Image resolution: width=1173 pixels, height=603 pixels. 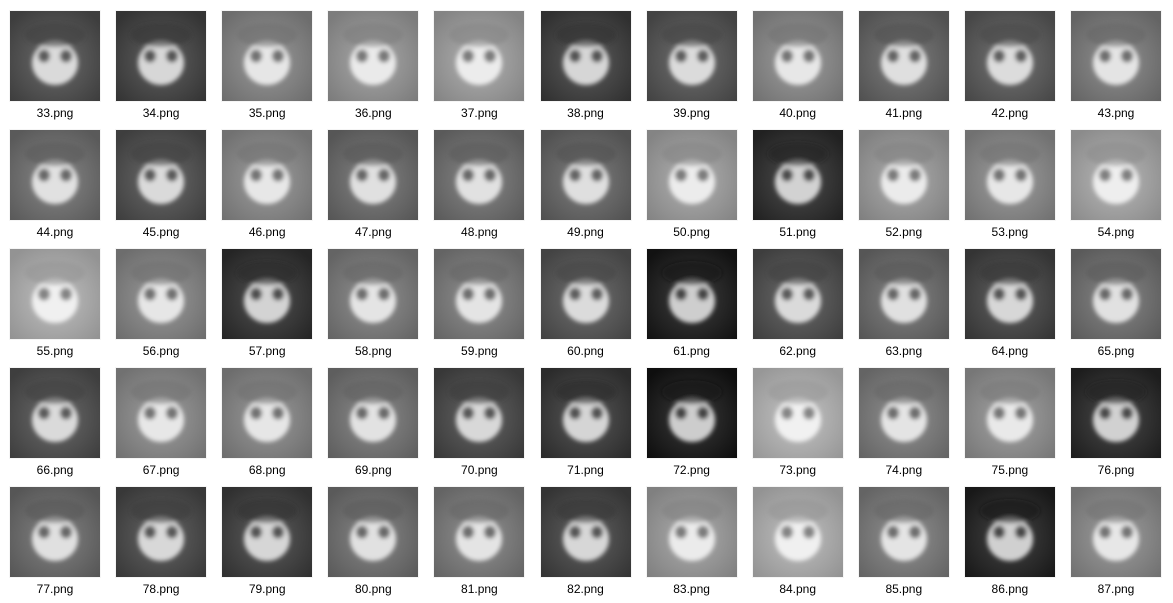 I want to click on file-item: 67.png, so click(x=164, y=427).